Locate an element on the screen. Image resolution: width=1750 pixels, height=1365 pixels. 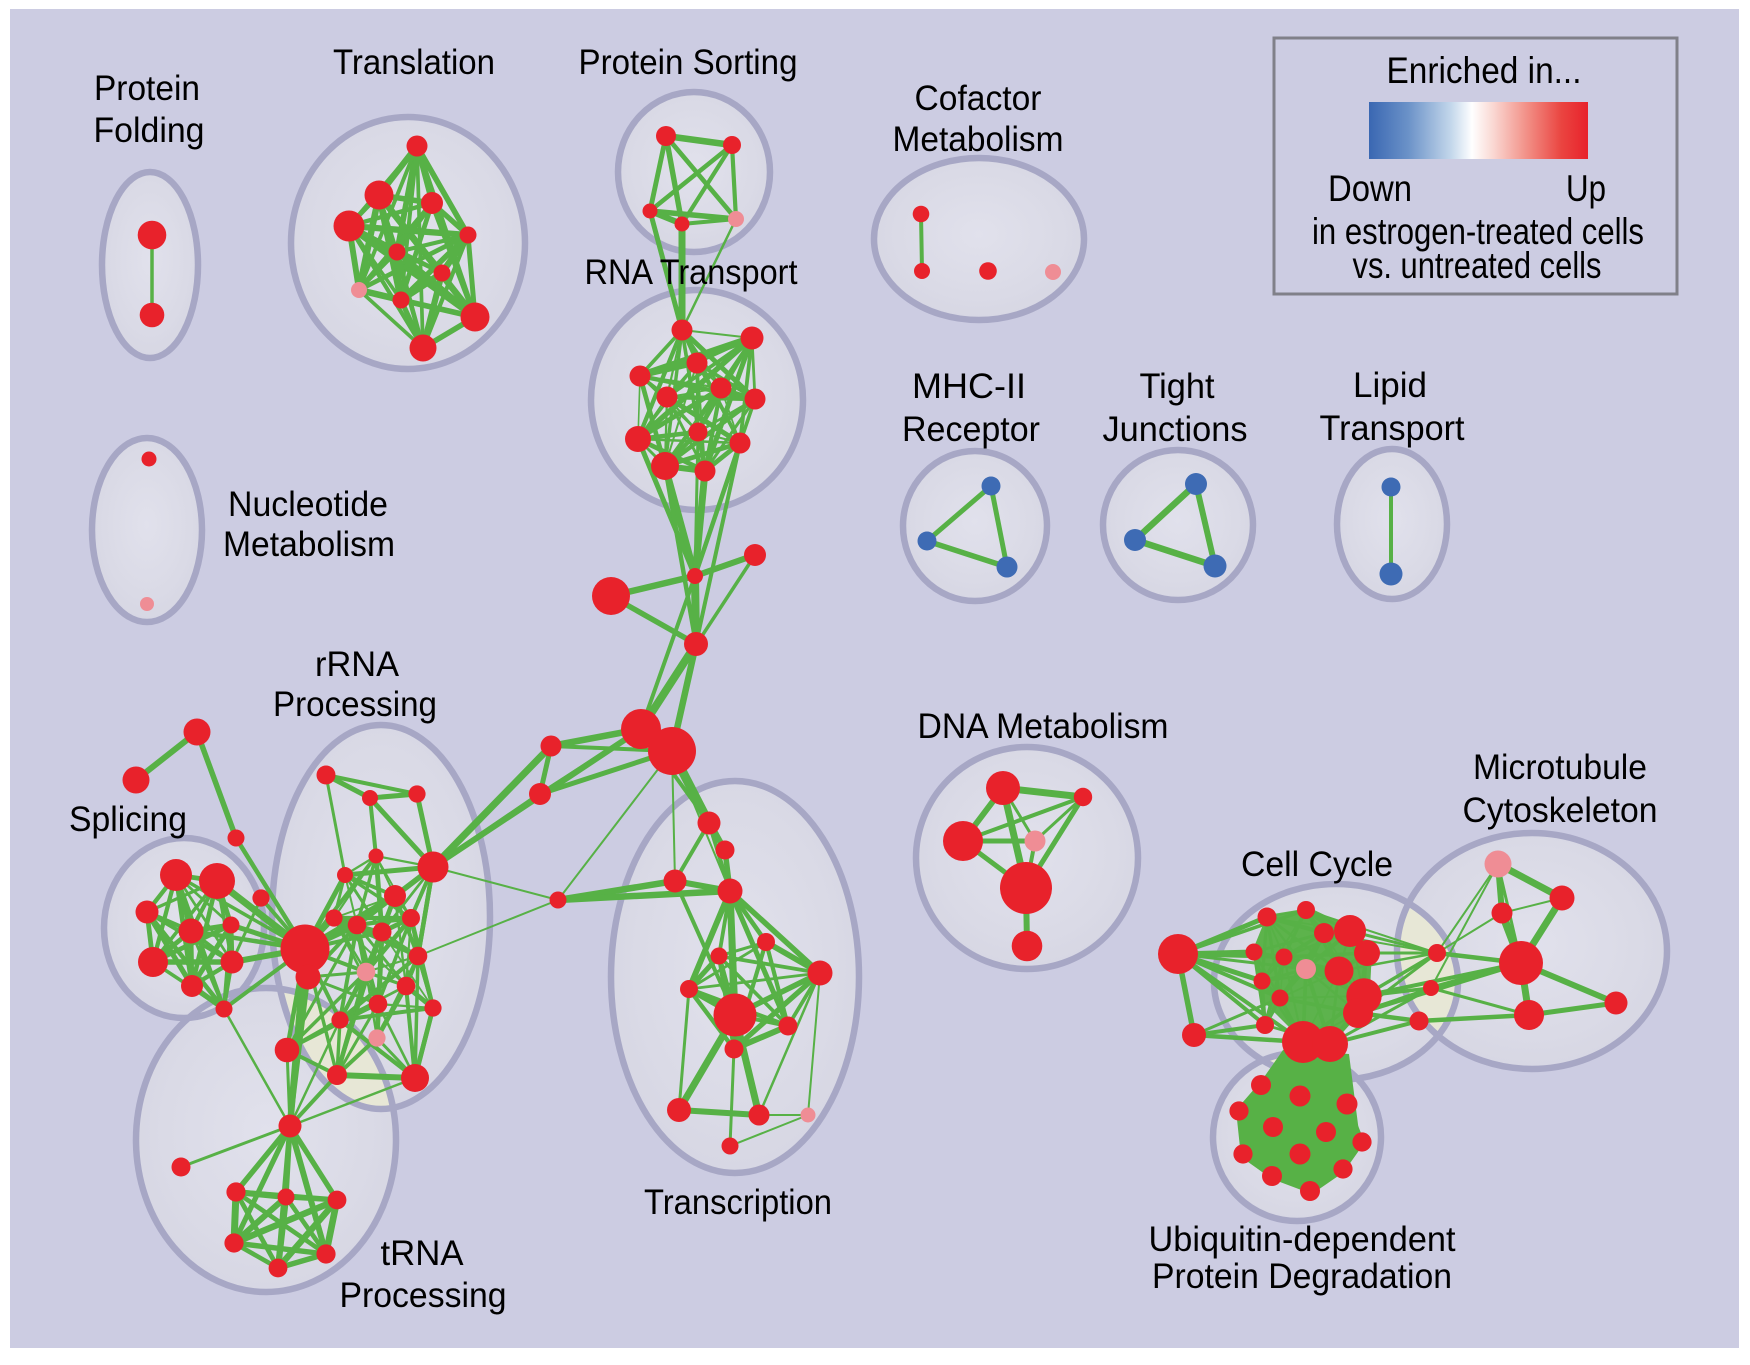
svg-text: Tight is located at coordinates (1177, 386).